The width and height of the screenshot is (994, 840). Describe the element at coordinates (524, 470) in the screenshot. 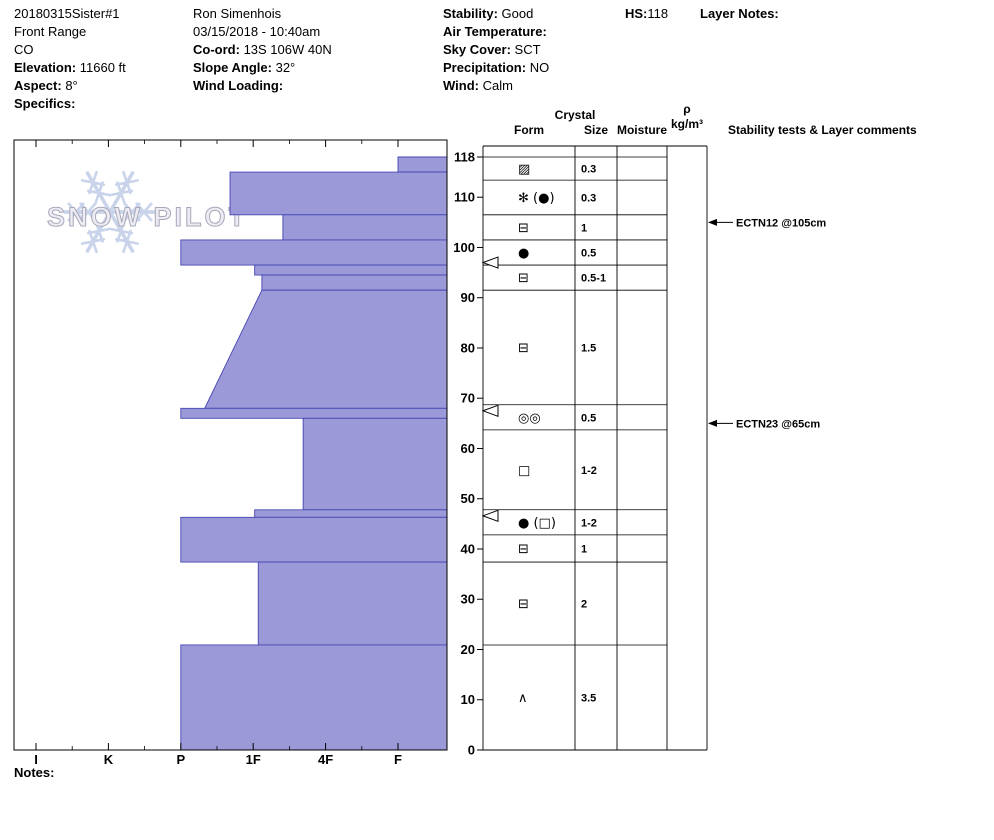

I see `crystal-form-symbol: □` at that location.